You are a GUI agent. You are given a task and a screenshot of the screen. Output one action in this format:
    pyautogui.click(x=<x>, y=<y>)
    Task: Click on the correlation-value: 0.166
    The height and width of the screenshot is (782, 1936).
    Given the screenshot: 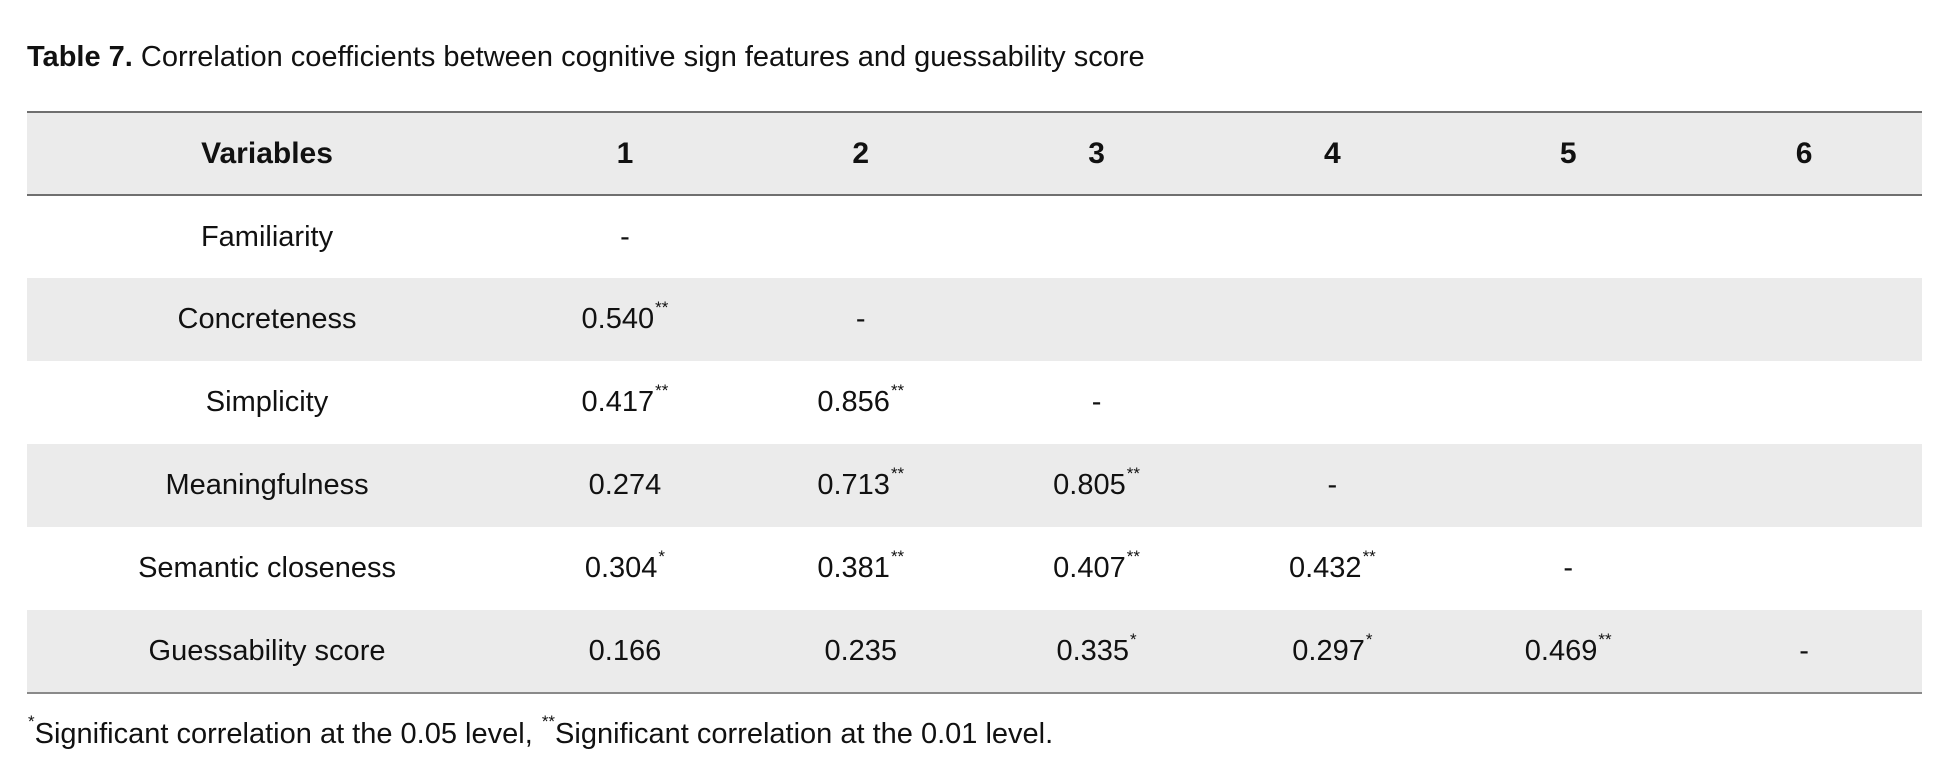 What is the action you would take?
    pyautogui.click(x=625, y=650)
    